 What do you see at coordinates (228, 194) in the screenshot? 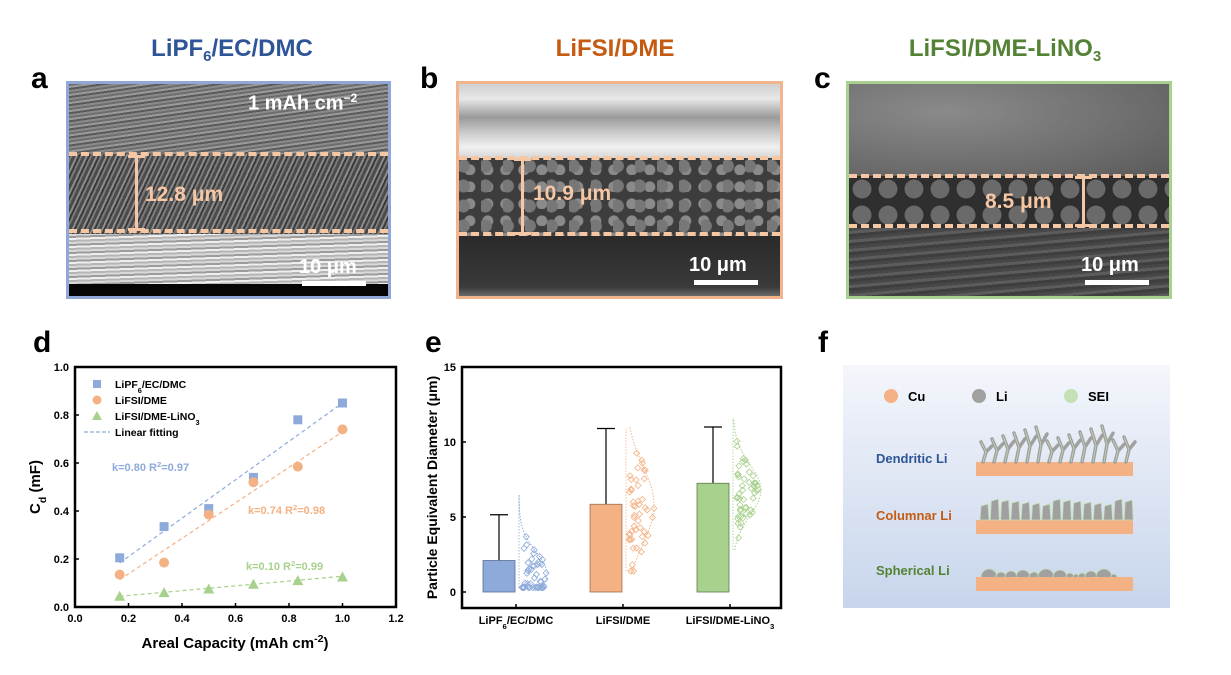
I see `sem-deposit-layer` at bounding box center [228, 194].